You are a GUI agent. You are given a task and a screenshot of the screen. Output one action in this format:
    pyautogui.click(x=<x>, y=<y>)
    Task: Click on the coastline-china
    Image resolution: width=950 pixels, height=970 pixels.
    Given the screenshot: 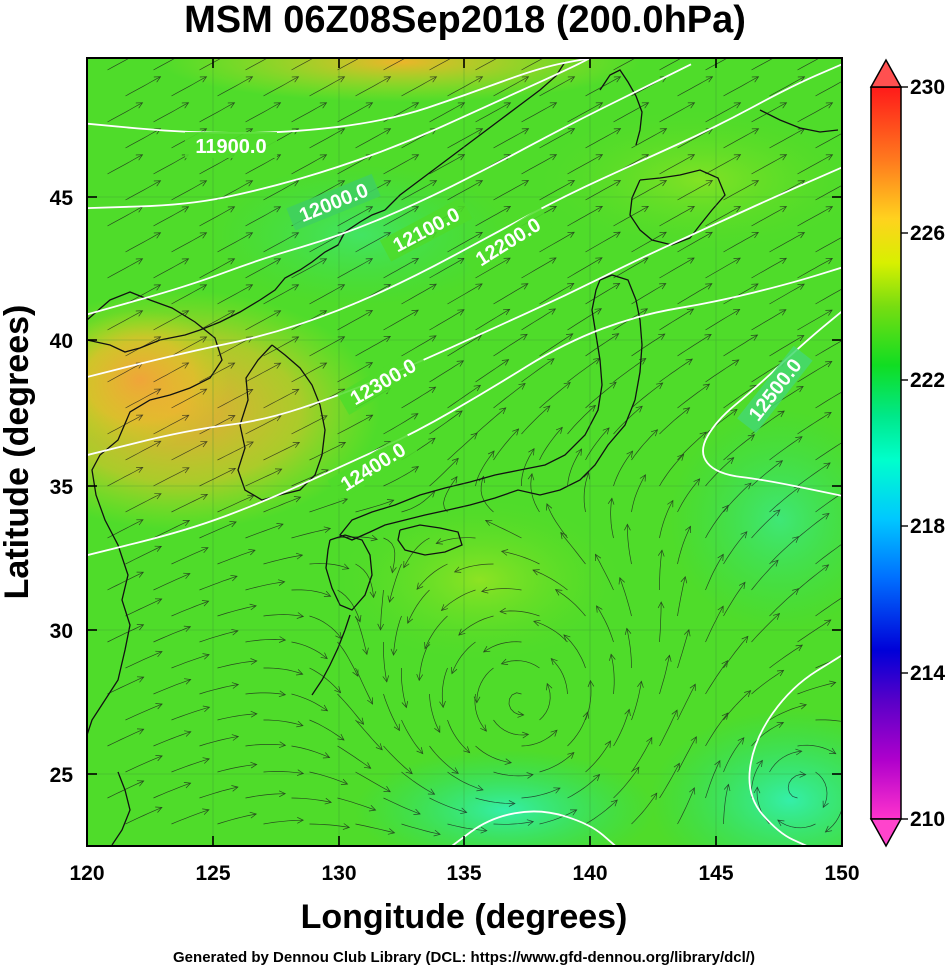 What is the action you would take?
    pyautogui.click(x=155, y=513)
    